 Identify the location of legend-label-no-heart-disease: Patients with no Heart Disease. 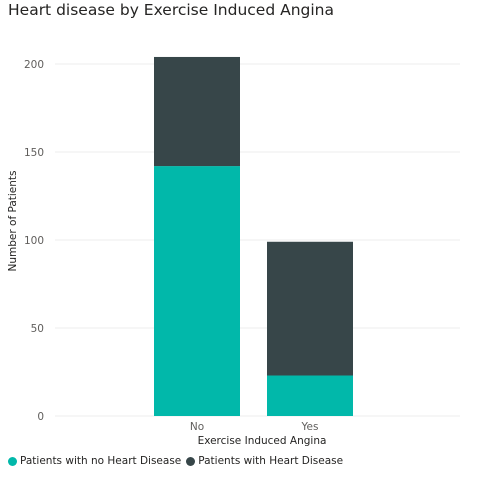
(101, 461).